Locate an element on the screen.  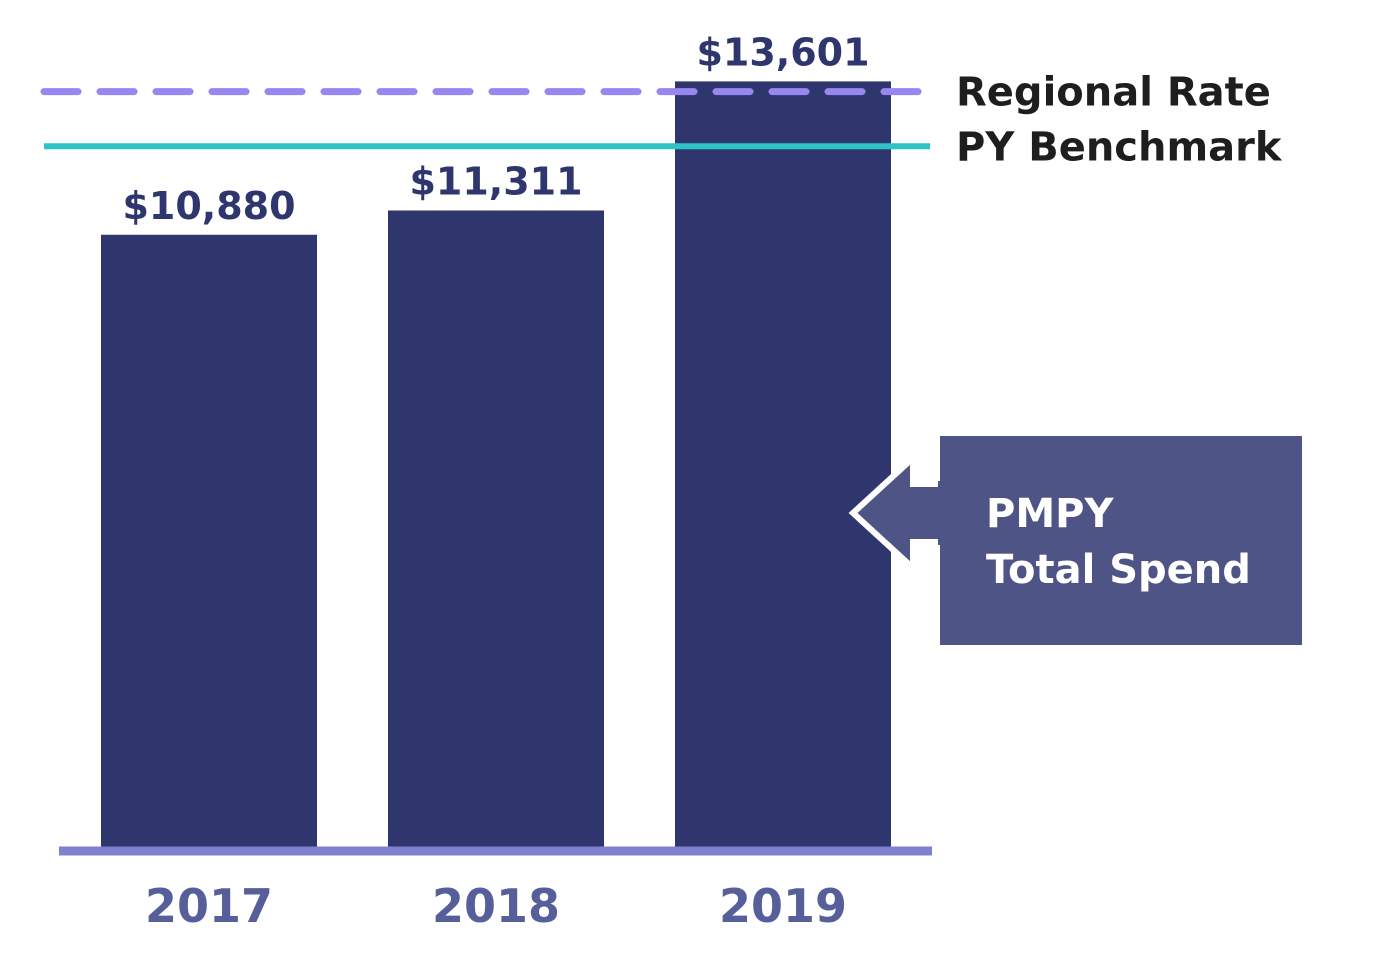
reference-lines-layer is located at coordinates (487, 119).